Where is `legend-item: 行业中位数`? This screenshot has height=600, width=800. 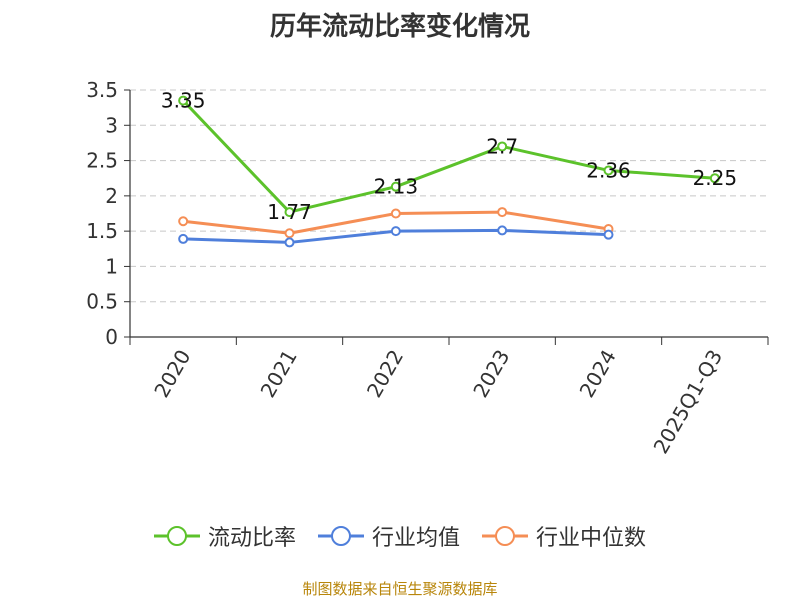 legend-item: 行业中位数 is located at coordinates (564, 536).